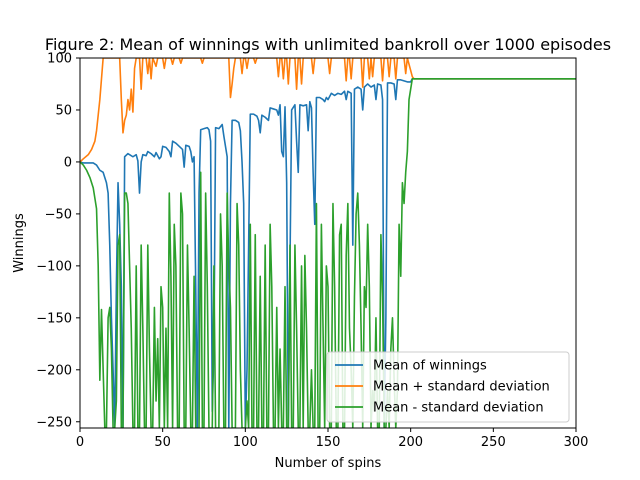 The height and width of the screenshot is (480, 640). I want to click on legend-entry: Mean - standard deviation, so click(458, 408).